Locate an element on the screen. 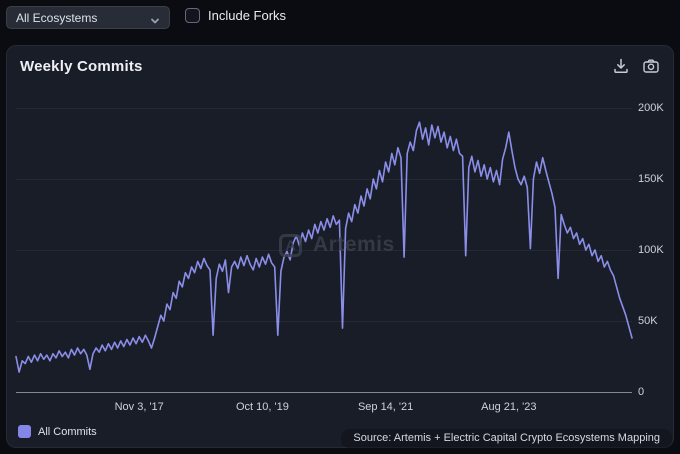  include-forks-control: Include Forks is located at coordinates (235, 15).